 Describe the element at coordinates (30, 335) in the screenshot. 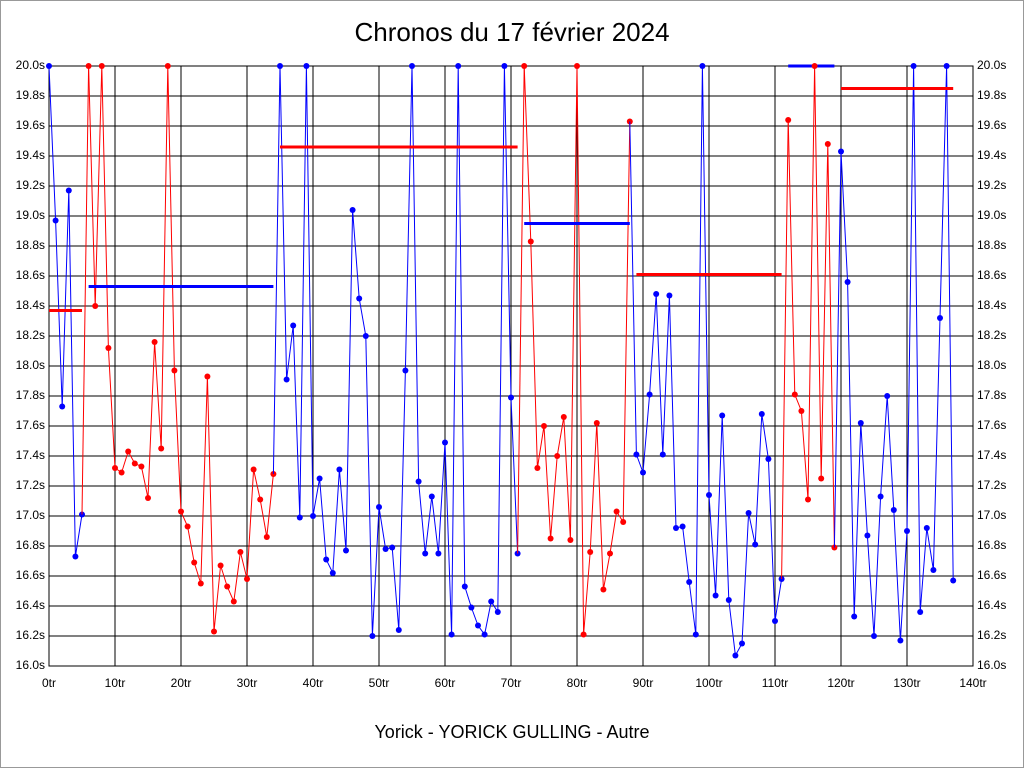

I see `y-tick-label: 18.2s` at that location.